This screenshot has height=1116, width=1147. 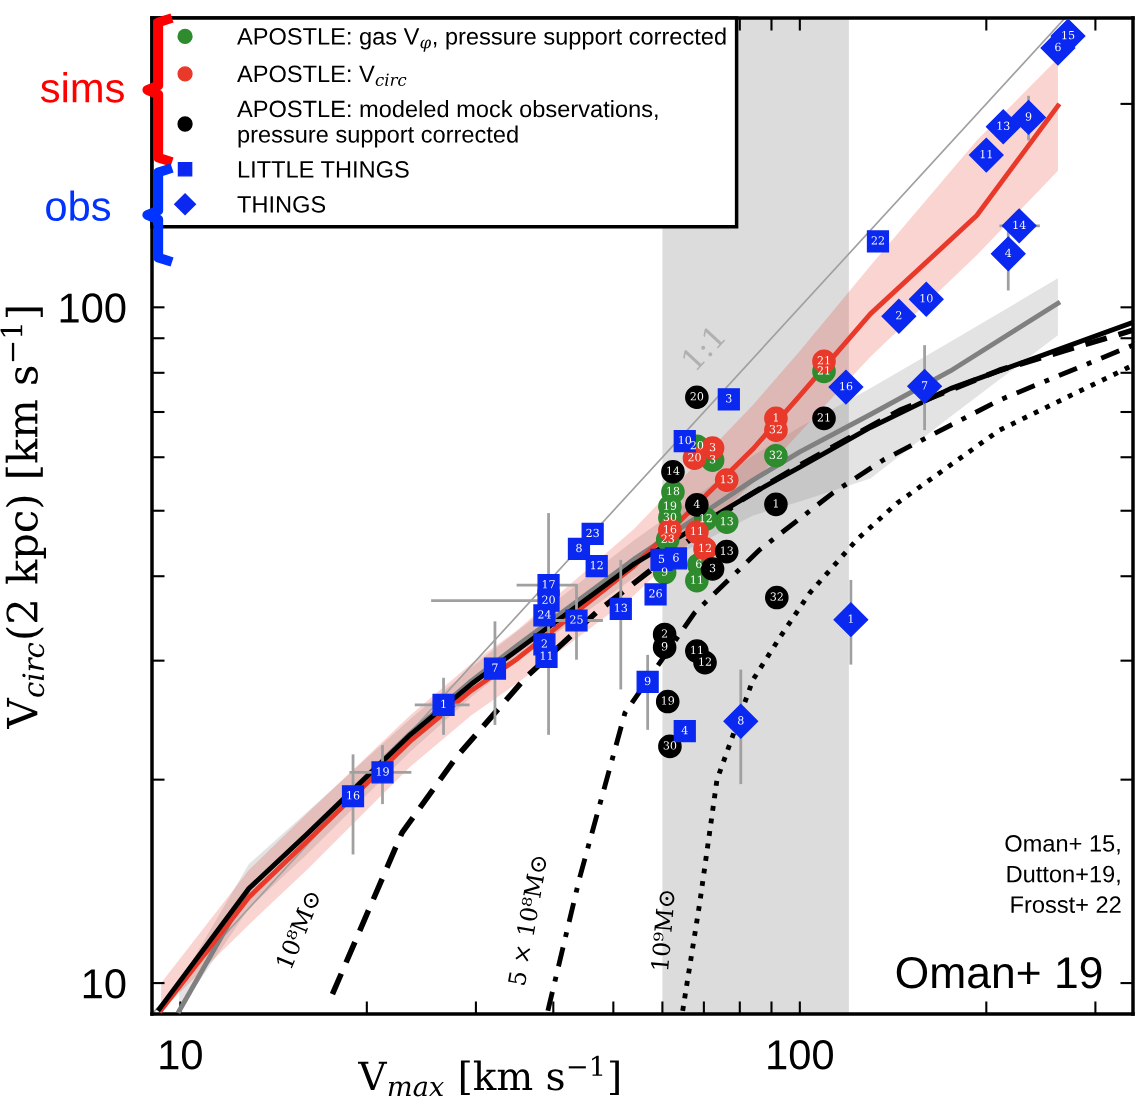 What do you see at coordinates (1068, 35) in the screenshot?
I see `annotation: 15` at bounding box center [1068, 35].